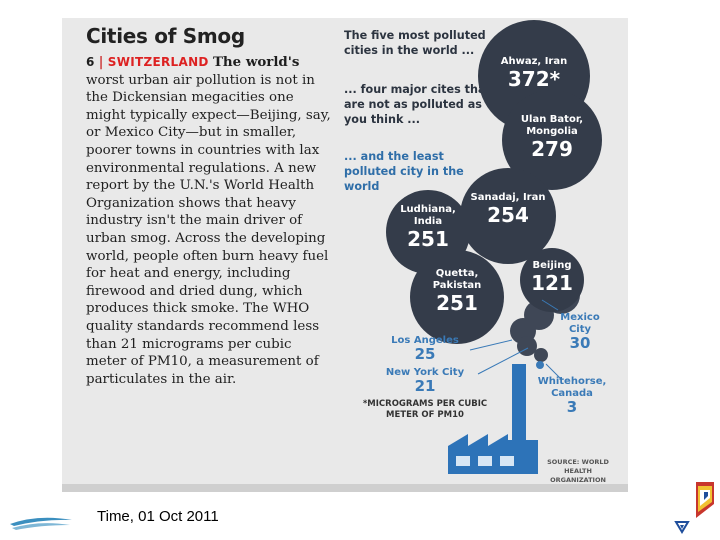  What do you see at coordinates (90, 62) in the screenshot?
I see `item-number: 6` at bounding box center [90, 62].